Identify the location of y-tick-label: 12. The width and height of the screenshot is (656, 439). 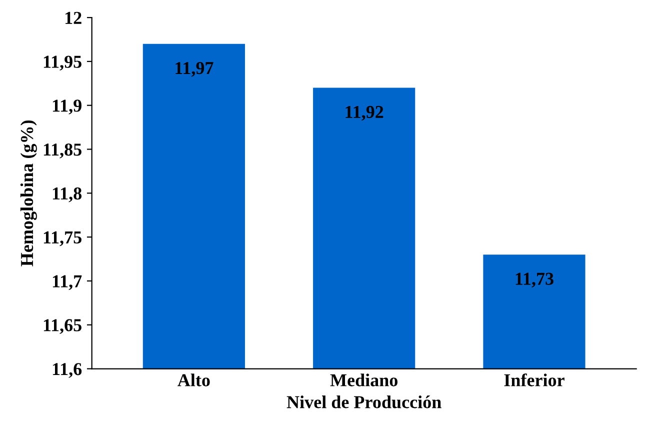
(74, 18).